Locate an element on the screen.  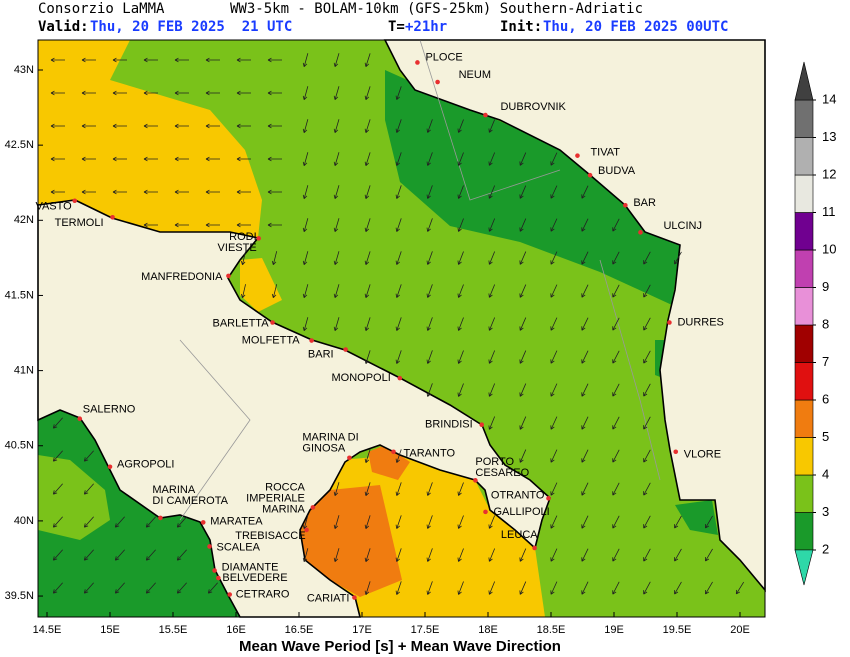
city-label: MOLFETTA is located at coordinates (271, 340).